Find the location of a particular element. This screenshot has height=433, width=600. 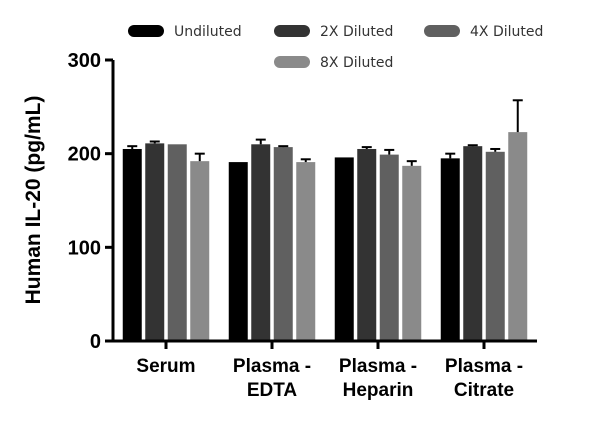

x-tick-label-line: EDTA is located at coordinates (272, 390).